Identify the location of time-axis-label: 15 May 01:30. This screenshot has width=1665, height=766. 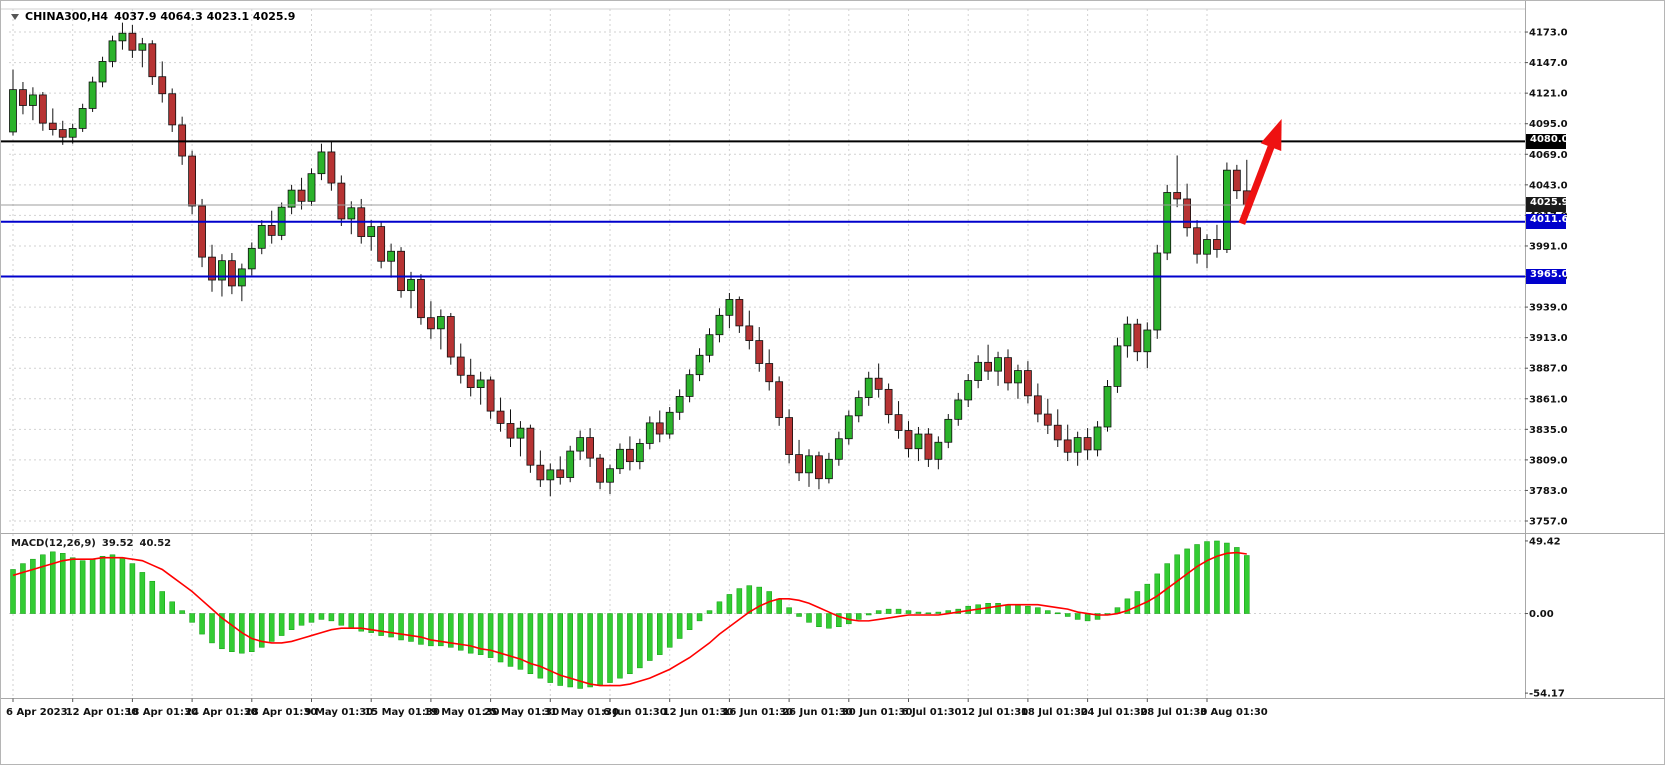
(402, 712).